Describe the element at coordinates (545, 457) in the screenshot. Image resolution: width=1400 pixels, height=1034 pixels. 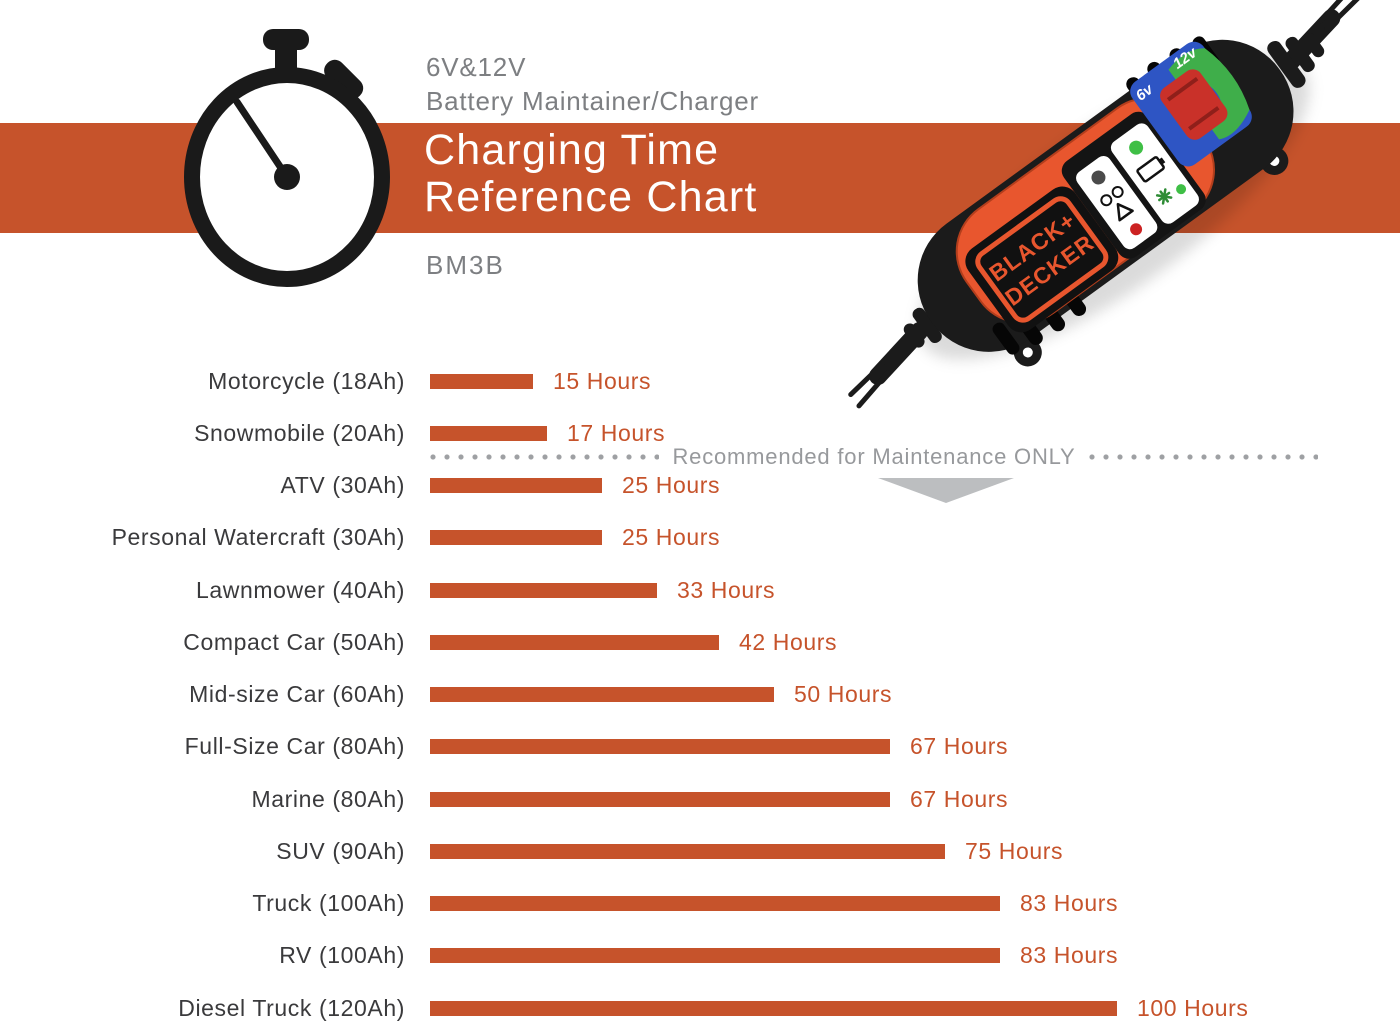
I see `separator-dots-left` at that location.